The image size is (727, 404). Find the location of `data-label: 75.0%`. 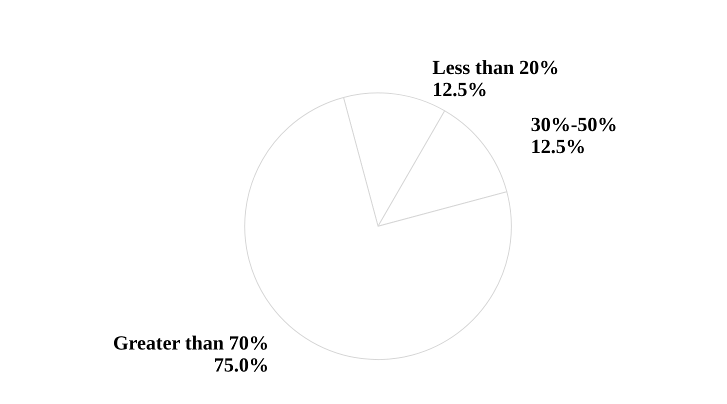

data-label: 75.0% is located at coordinates (241, 365).